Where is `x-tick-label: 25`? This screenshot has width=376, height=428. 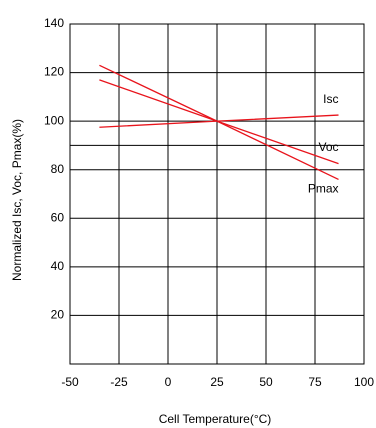 x-tick-label: 25 is located at coordinates (217, 382).